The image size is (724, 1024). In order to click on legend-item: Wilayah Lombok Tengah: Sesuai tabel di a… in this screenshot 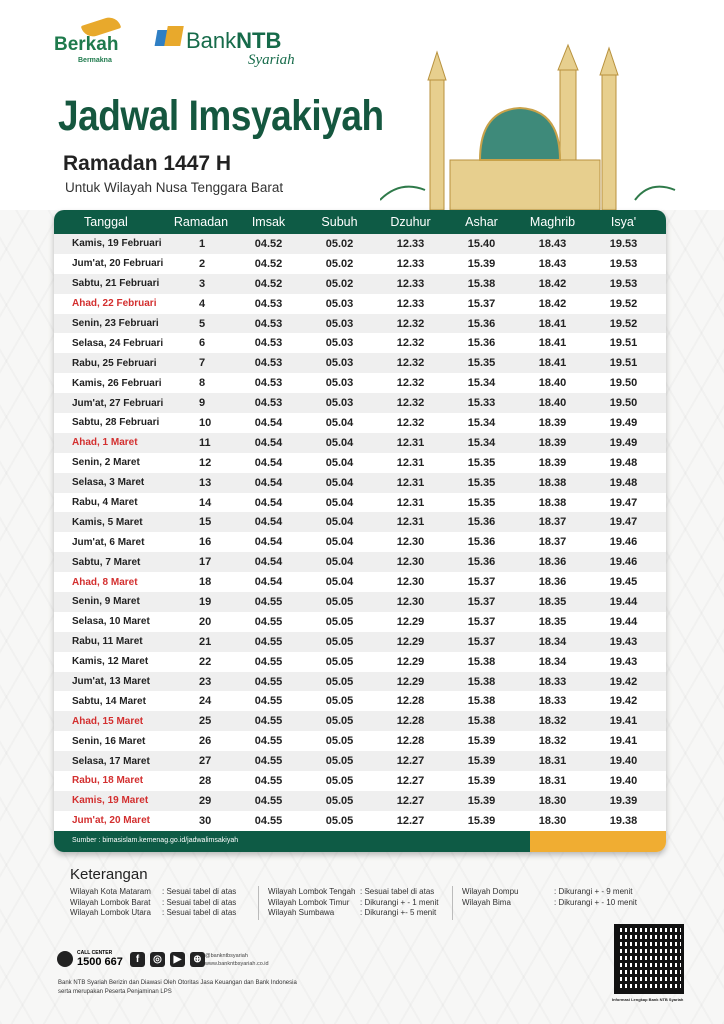, I will do `click(353, 892)`.